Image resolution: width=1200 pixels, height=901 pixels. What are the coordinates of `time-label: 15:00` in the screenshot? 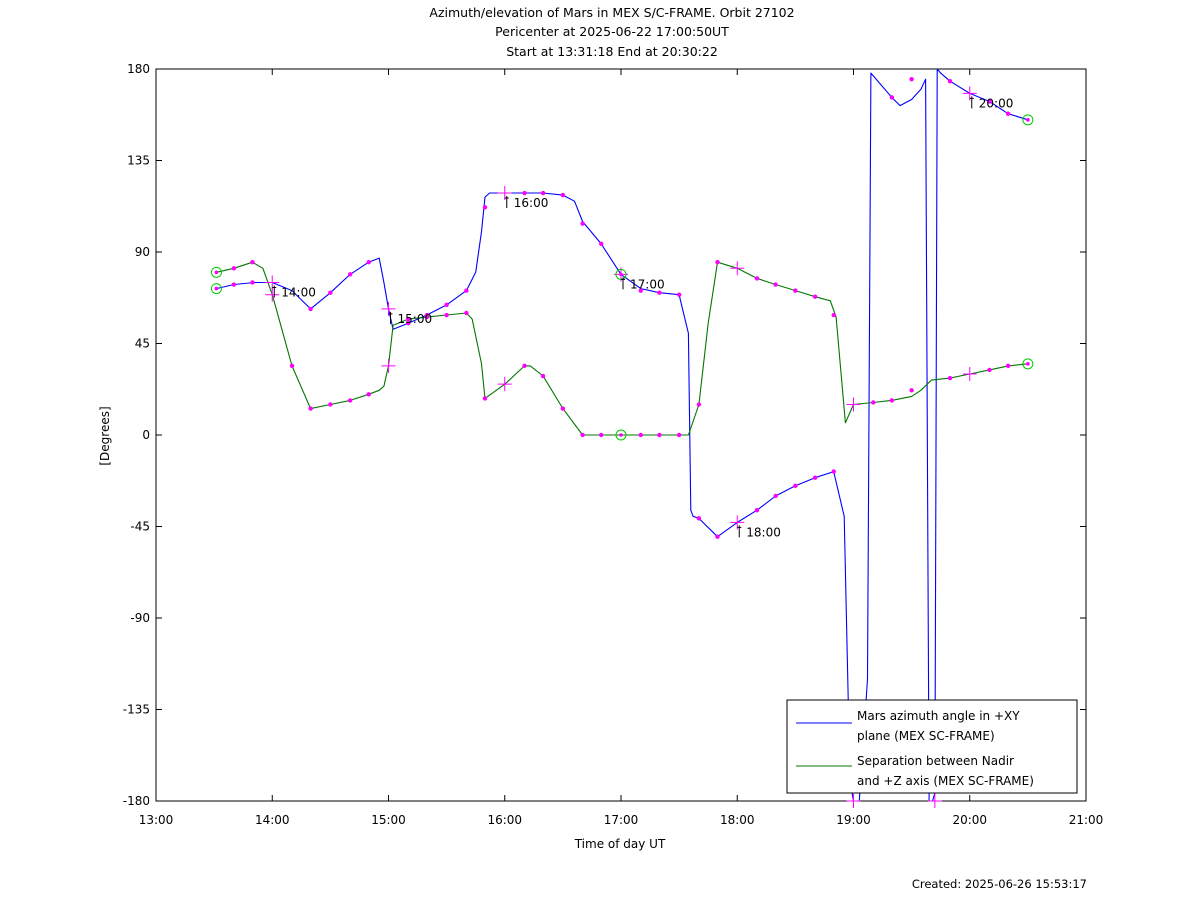 It's located at (415, 319).